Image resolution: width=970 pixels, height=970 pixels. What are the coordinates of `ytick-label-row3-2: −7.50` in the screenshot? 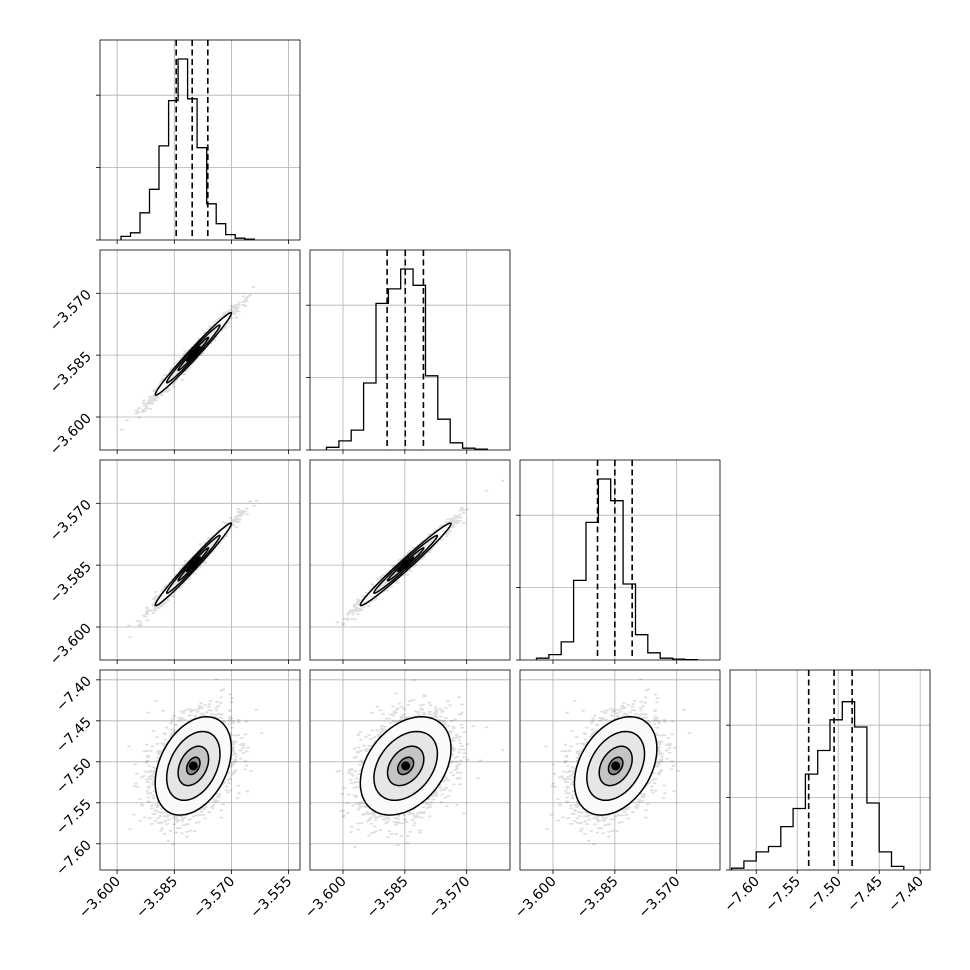 It's located at (74, 776).